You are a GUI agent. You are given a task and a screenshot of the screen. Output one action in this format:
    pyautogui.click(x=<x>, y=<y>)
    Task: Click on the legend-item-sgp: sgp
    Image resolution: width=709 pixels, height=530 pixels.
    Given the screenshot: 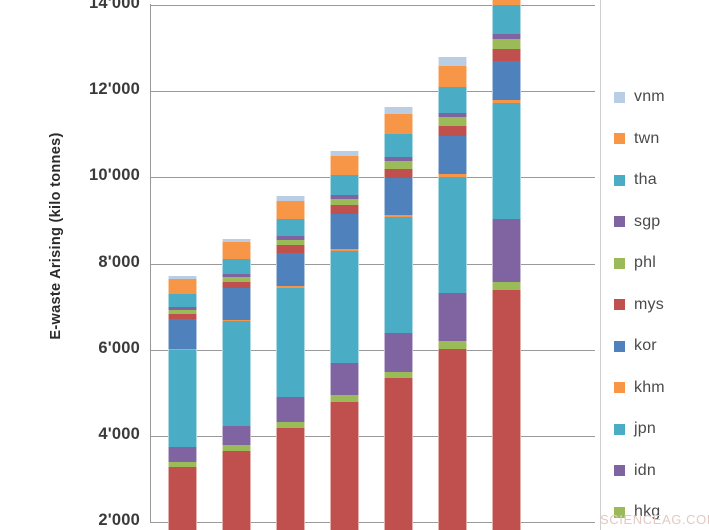 What is the action you would take?
    pyautogui.click(x=637, y=222)
    